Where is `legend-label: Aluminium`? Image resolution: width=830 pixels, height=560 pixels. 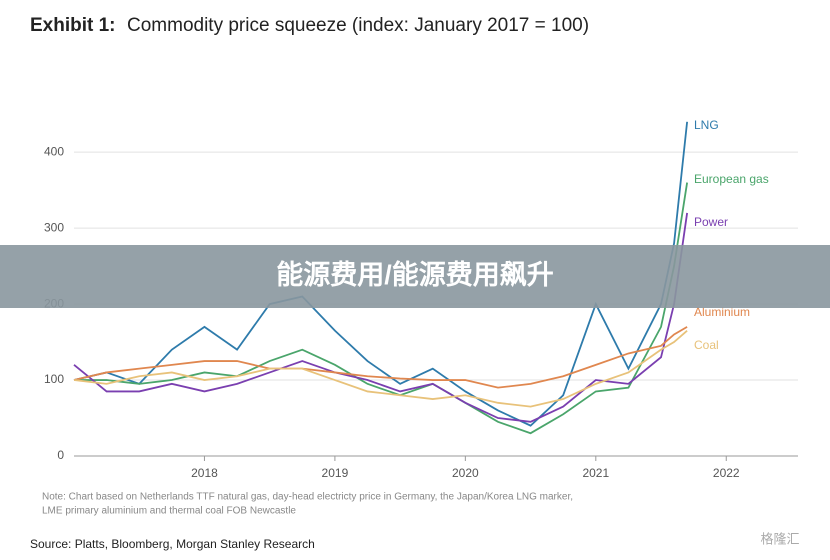 legend-label: Aluminium is located at coordinates (722, 312).